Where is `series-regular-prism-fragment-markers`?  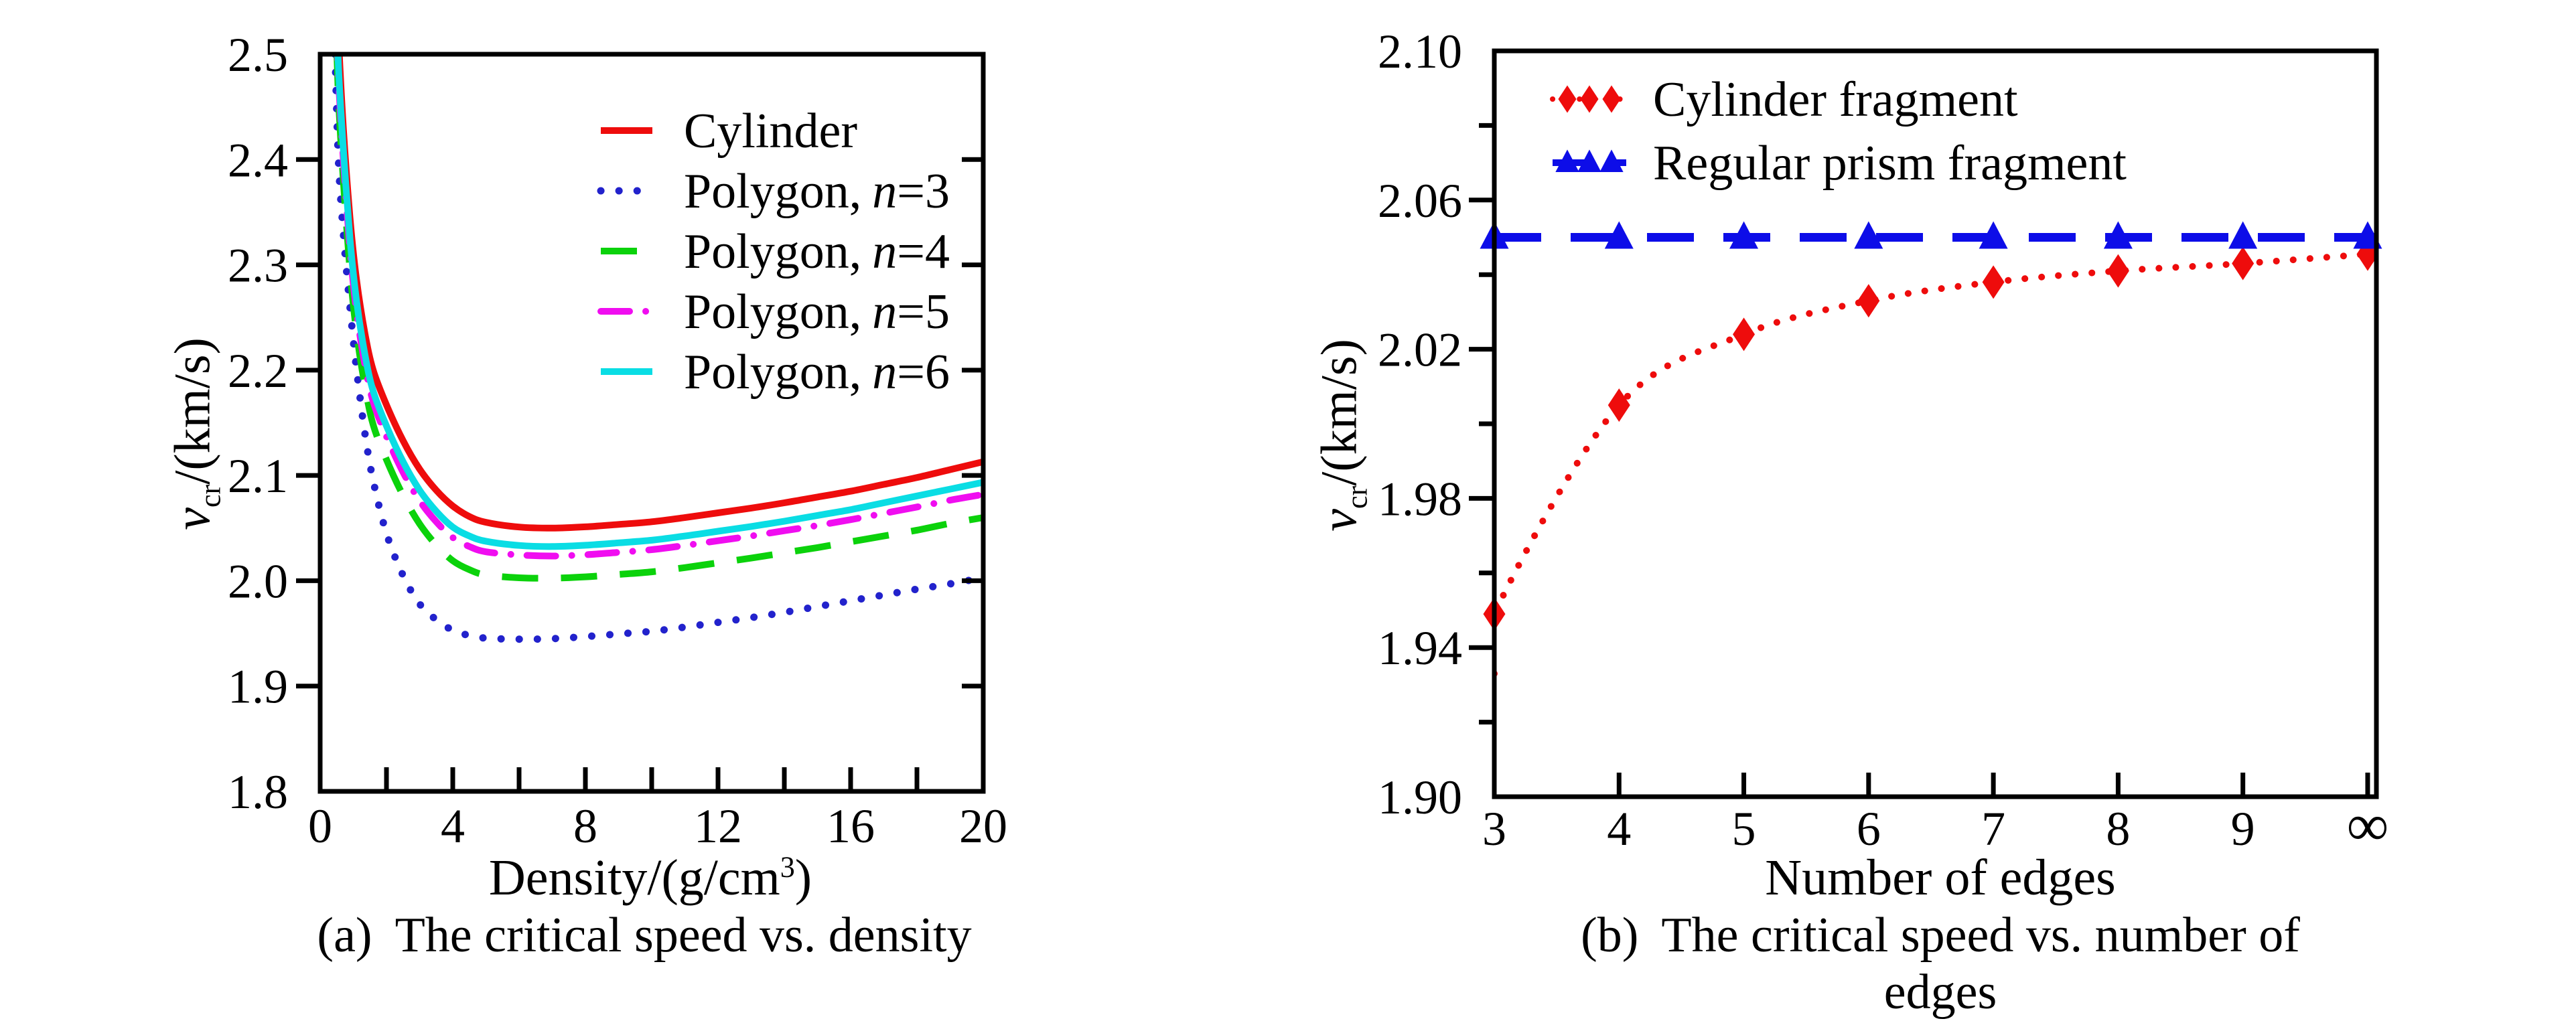 series-regular-prism-fragment-markers is located at coordinates (1931, 235).